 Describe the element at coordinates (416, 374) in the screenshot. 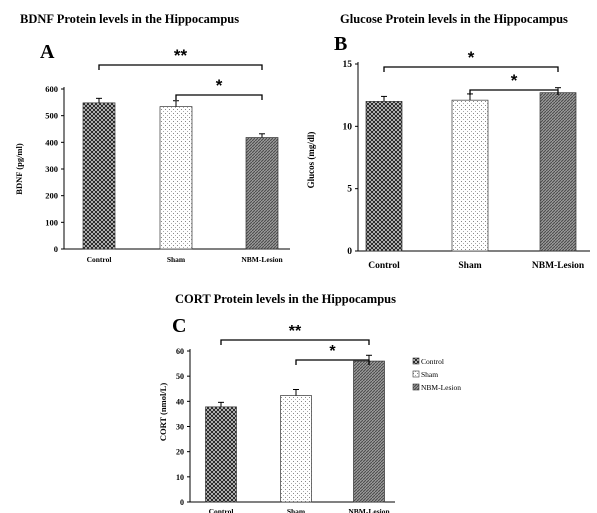

I see `legend-swatch-sham` at that location.